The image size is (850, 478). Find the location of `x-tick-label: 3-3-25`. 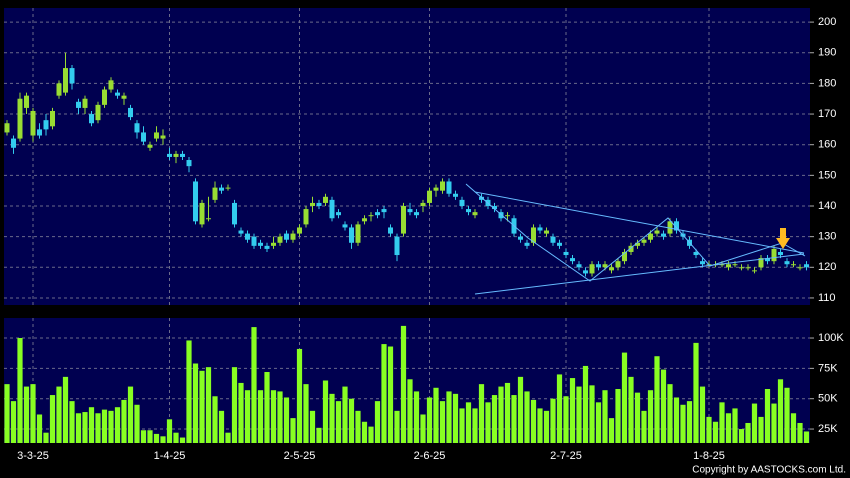

x-tick-label: 3-3-25 is located at coordinates (33, 456).